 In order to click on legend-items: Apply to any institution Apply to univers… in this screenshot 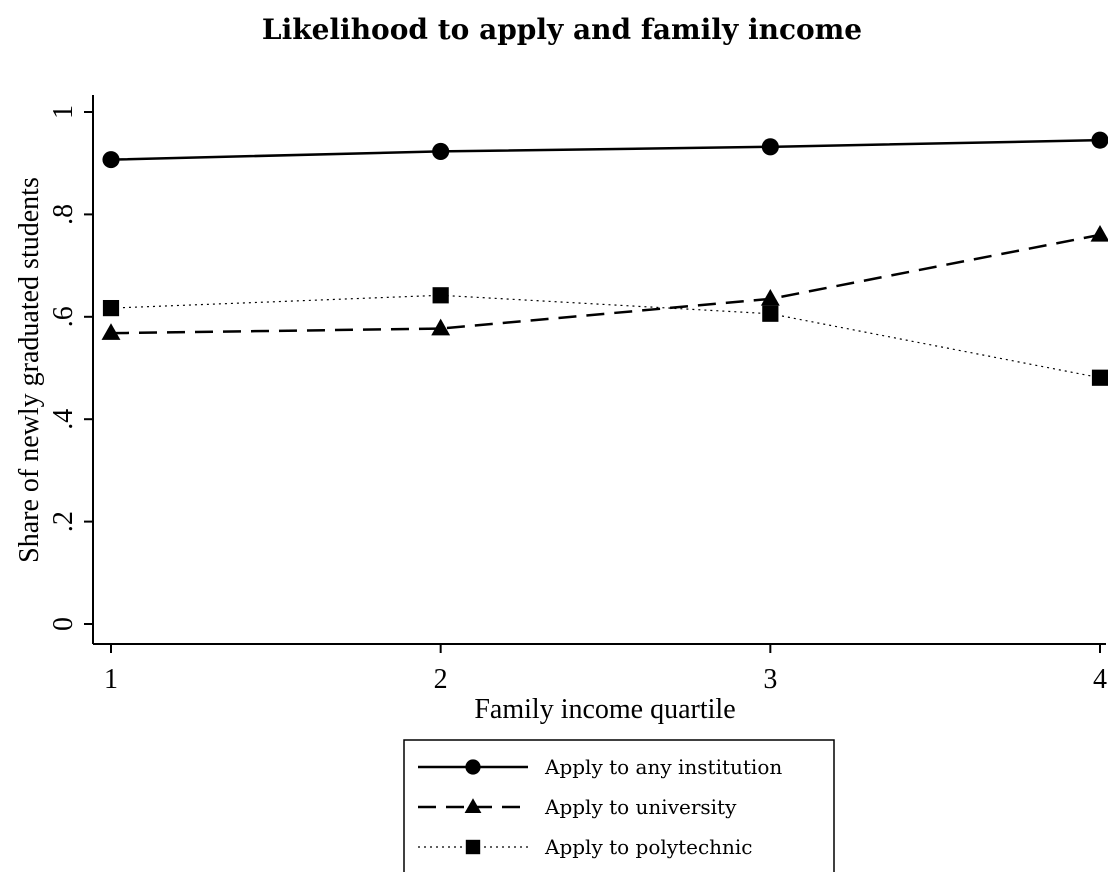, I will do `click(600, 807)`.